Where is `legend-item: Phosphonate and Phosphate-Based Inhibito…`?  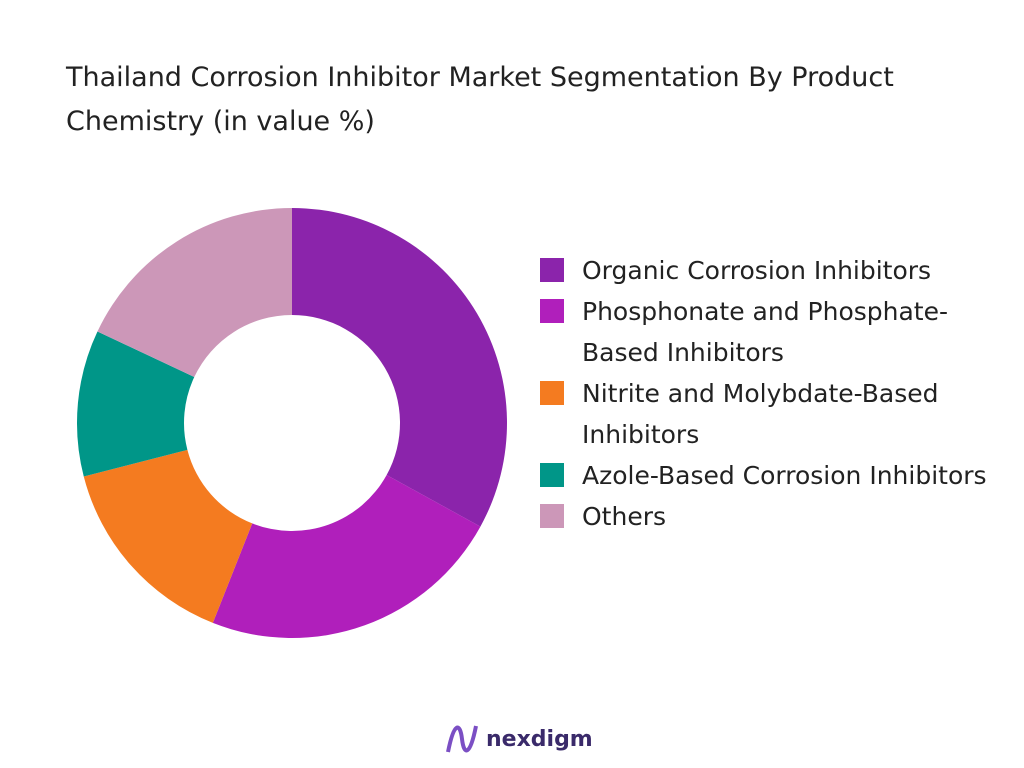
legend-item: Phosphonate and Phosphate-Based Inhibito… is located at coordinates (780, 332).